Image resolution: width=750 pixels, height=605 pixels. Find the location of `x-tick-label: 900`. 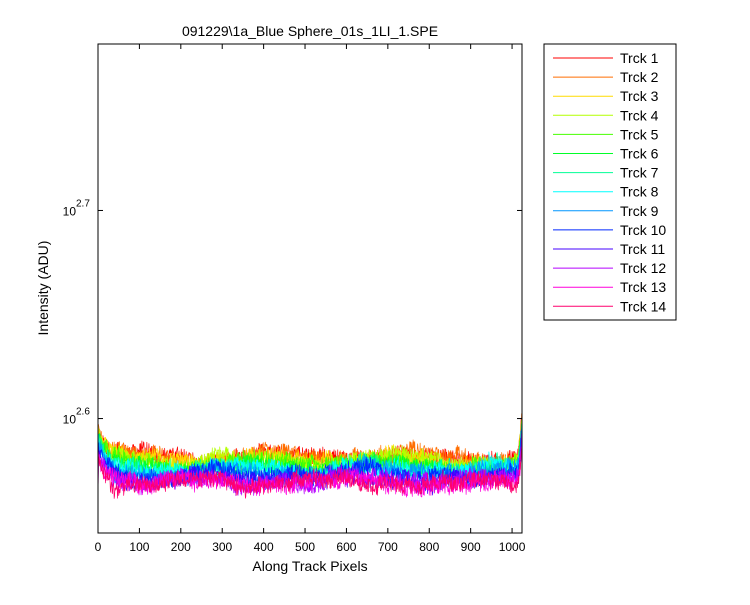

x-tick-label: 900 is located at coordinates (471, 547).